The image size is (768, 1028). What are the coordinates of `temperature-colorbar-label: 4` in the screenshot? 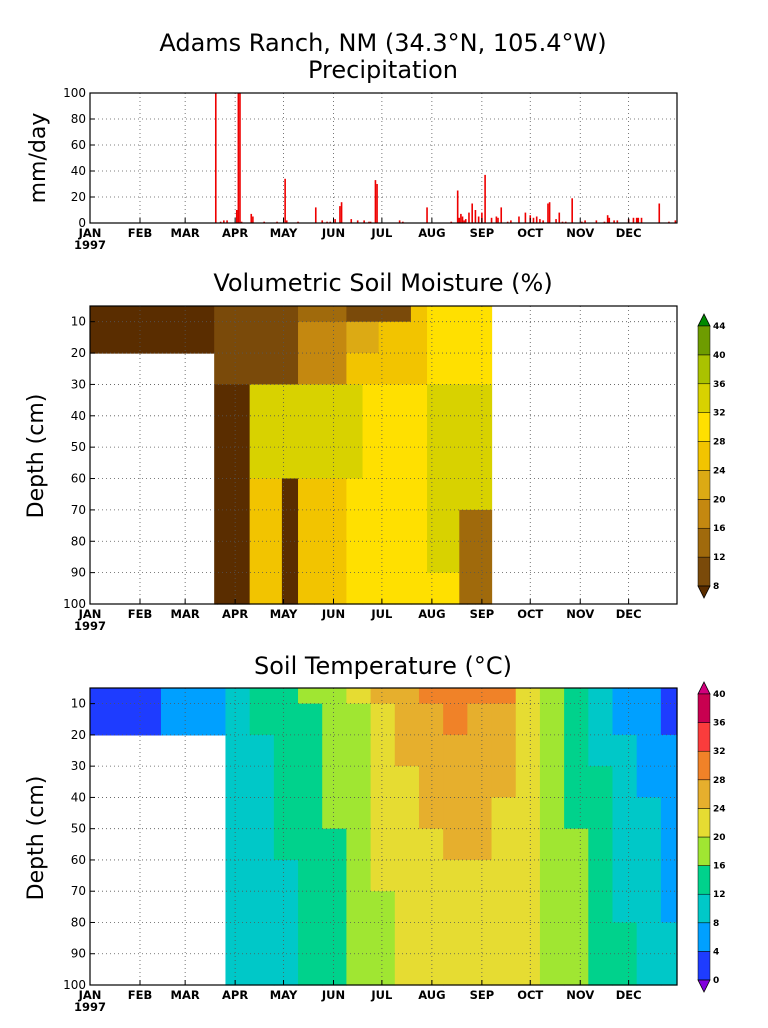 It's located at (716, 952).